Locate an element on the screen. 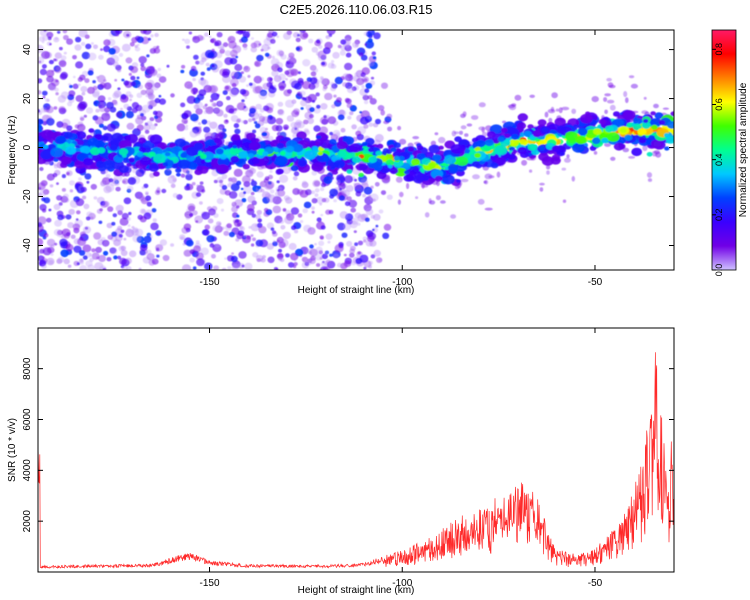 The width and height of the screenshot is (750, 600). colorbar-label: Normalized spectral amplitude is located at coordinates (743, 149).